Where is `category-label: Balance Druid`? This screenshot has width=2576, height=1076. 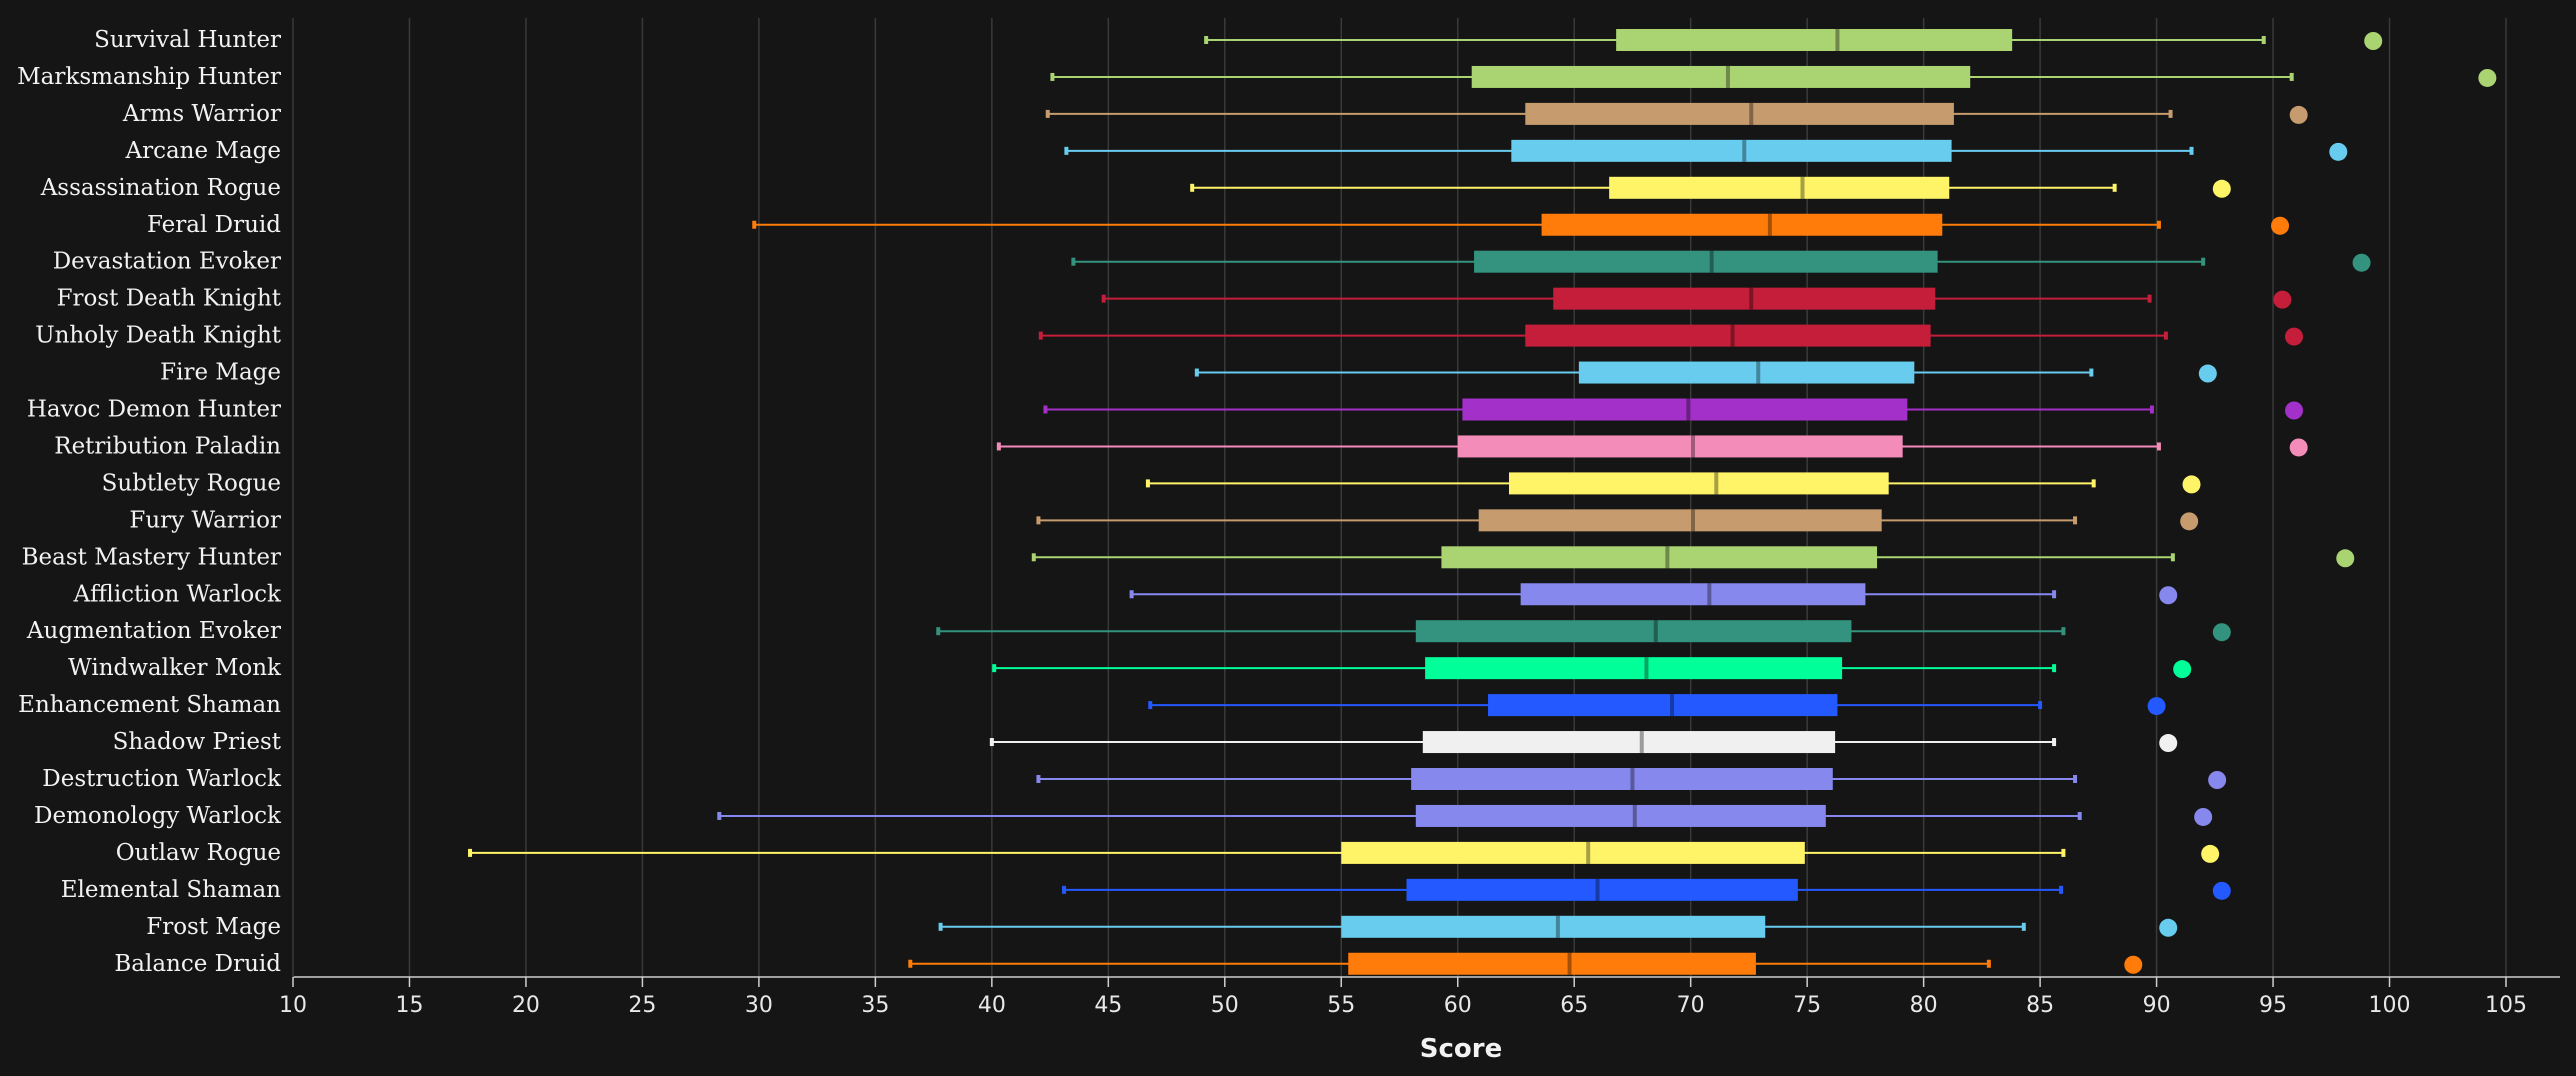
category-label: Balance Druid is located at coordinates (197, 964).